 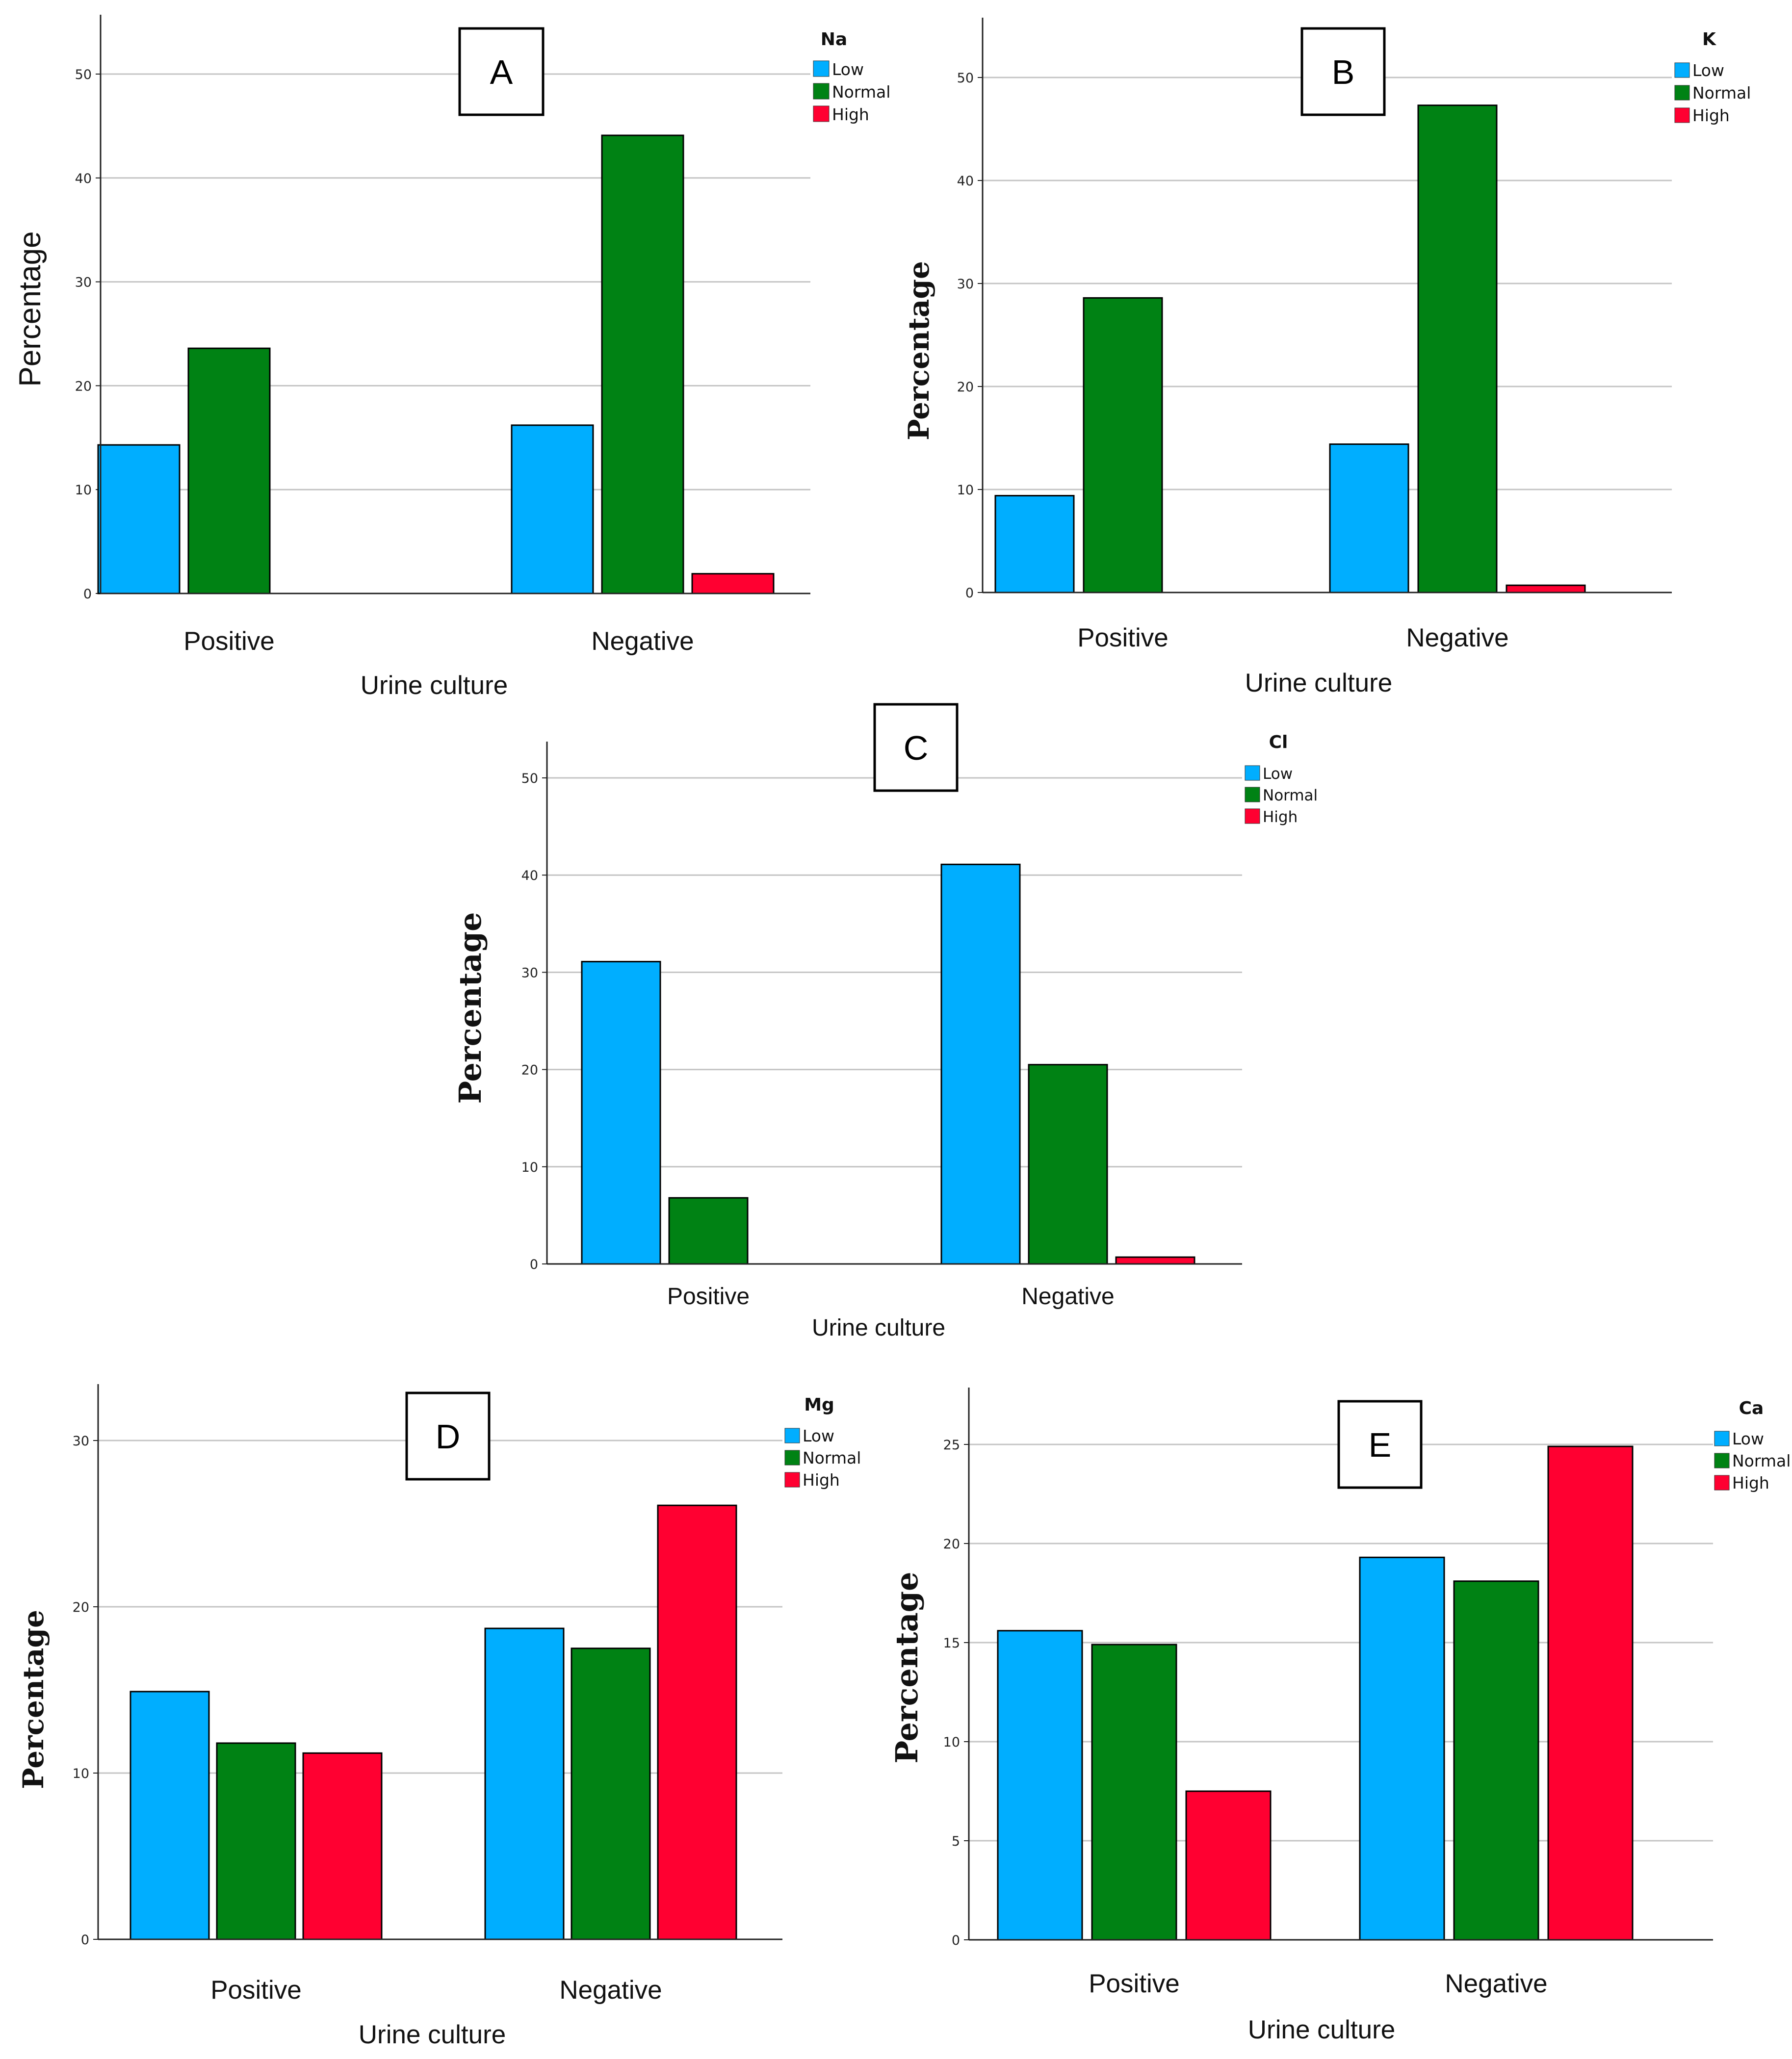 I want to click on panel-letter: E, so click(x=1381, y=1445).